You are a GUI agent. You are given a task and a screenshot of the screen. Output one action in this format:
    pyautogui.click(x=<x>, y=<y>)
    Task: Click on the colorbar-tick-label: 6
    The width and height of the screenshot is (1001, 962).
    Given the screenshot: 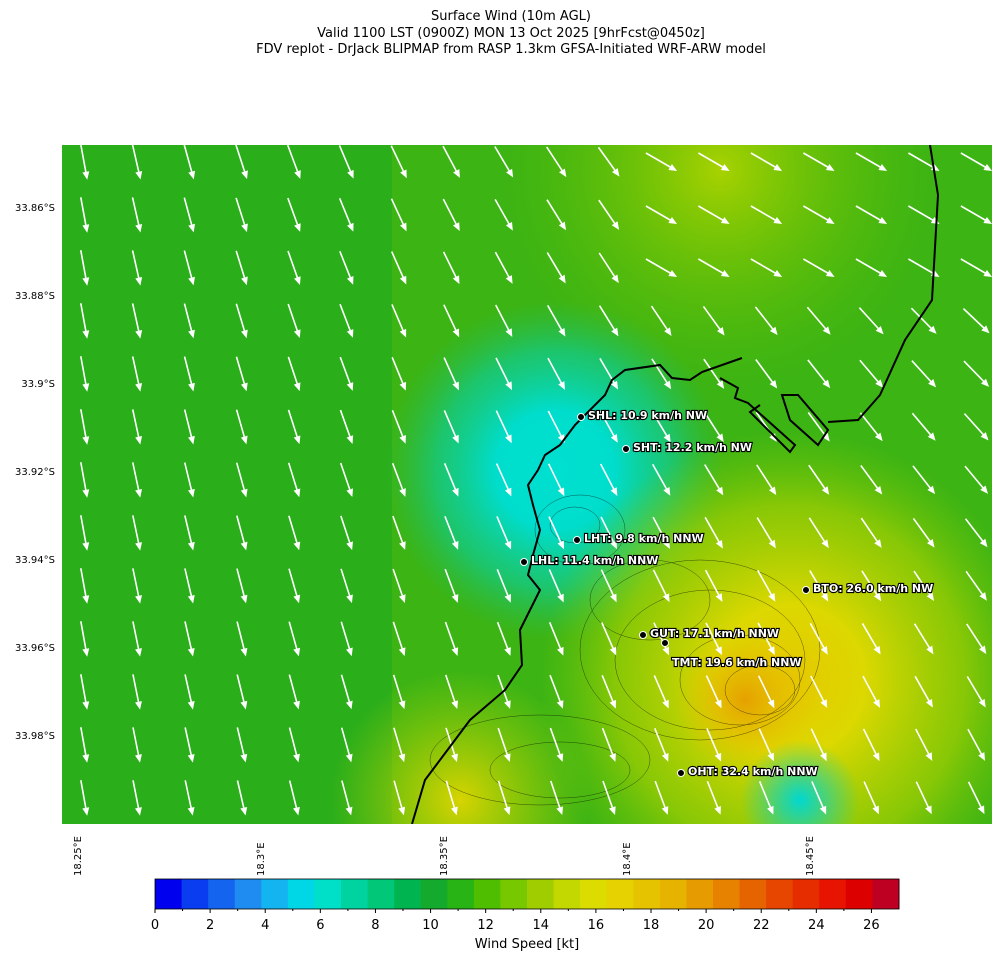 What is the action you would take?
    pyautogui.click(x=320, y=925)
    